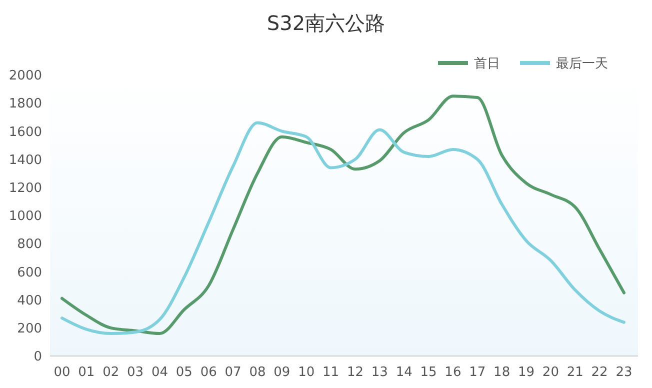 The height and width of the screenshot is (388, 652). What do you see at coordinates (453, 372) in the screenshot?
I see `x-tick-label: 16` at bounding box center [453, 372].